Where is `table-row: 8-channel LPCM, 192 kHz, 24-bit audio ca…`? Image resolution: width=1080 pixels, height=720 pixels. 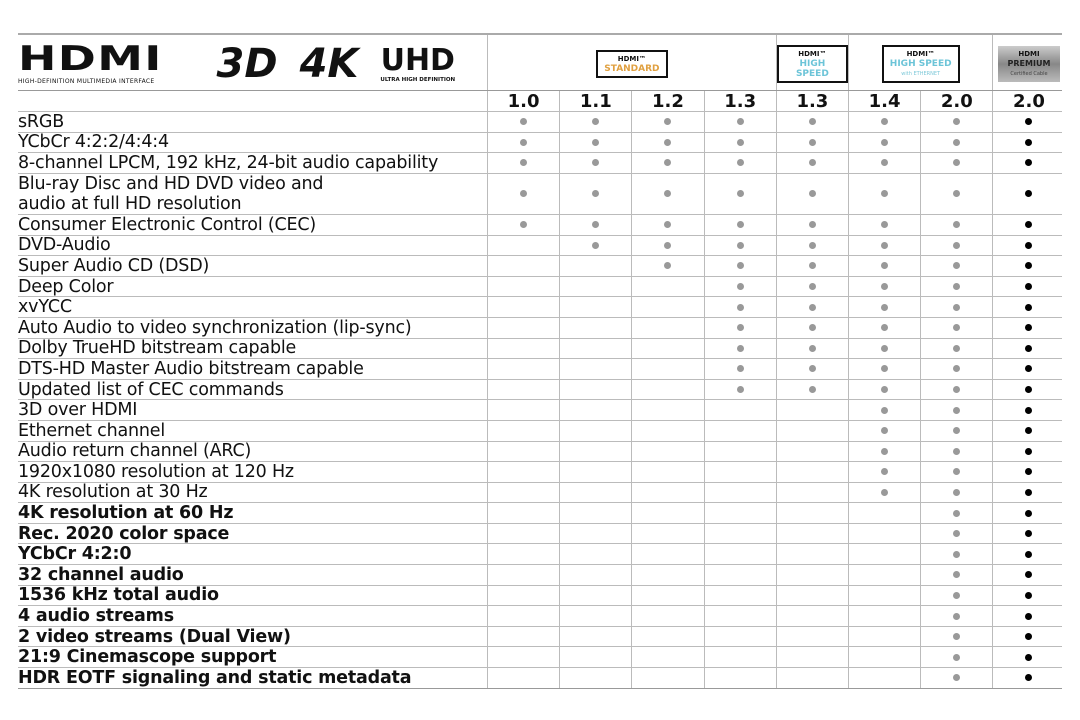 table-row: 8-channel LPCM, 192 kHz, 24-bit audio ca… is located at coordinates (540, 162).